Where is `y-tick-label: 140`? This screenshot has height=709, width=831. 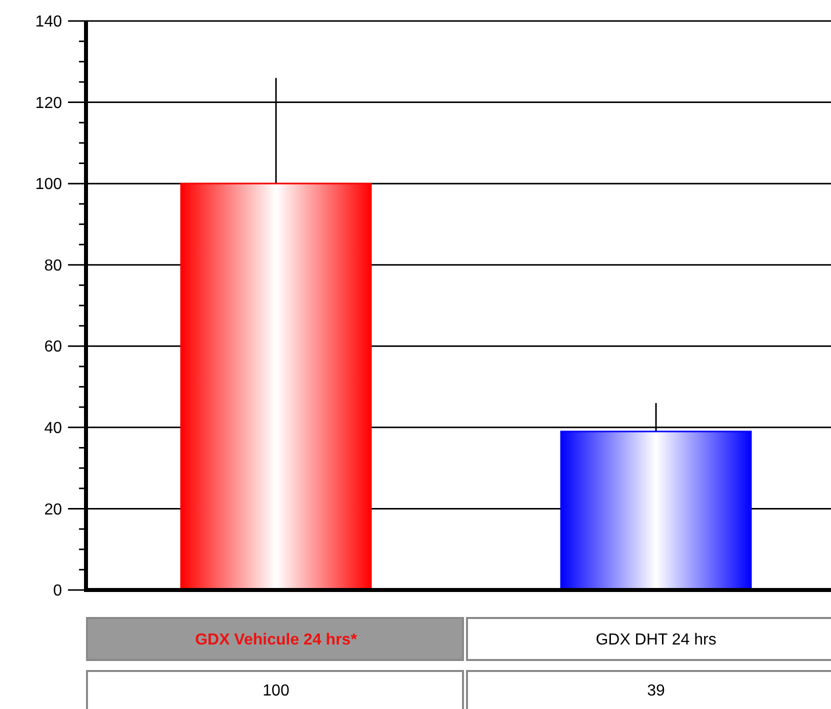
y-tick-label: 140 is located at coordinates (48, 22).